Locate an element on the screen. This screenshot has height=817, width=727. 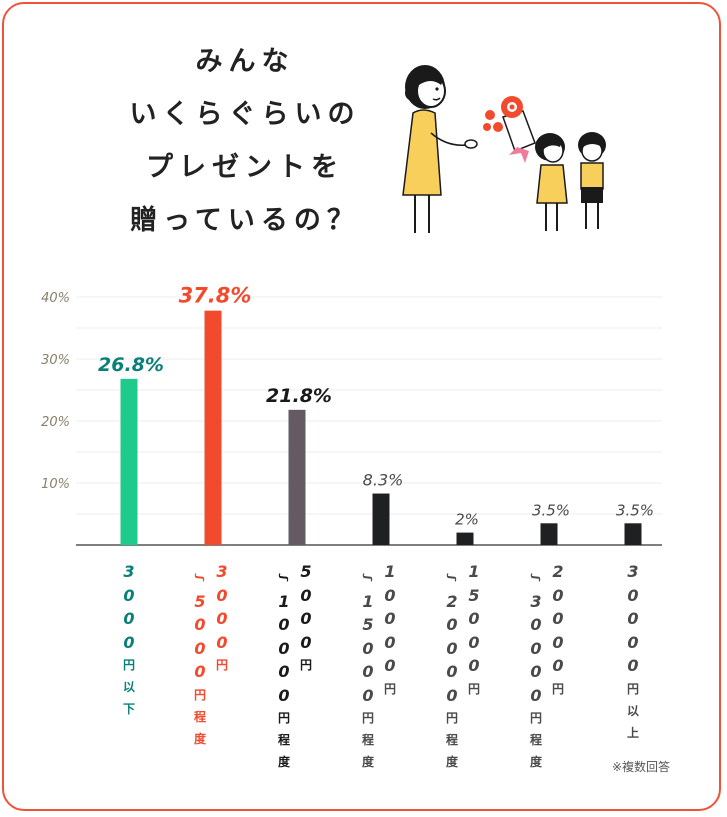
y-tick-label: 40% is located at coordinates (55, 298).